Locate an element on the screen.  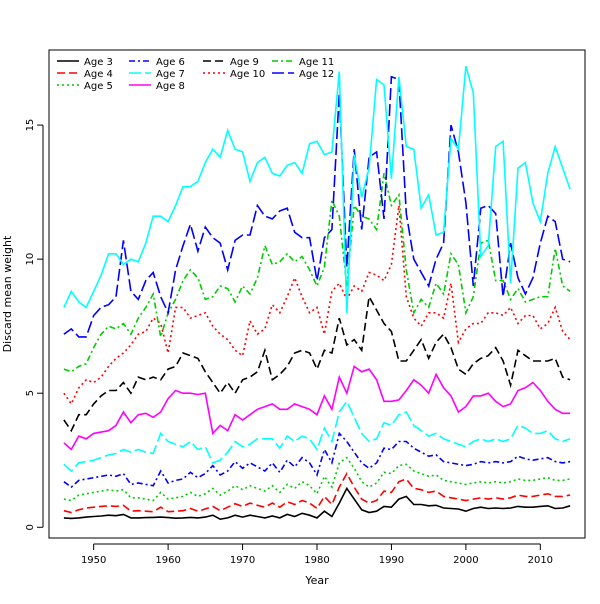
y-axis: 0 5 10 15 is located at coordinates (34, 324).